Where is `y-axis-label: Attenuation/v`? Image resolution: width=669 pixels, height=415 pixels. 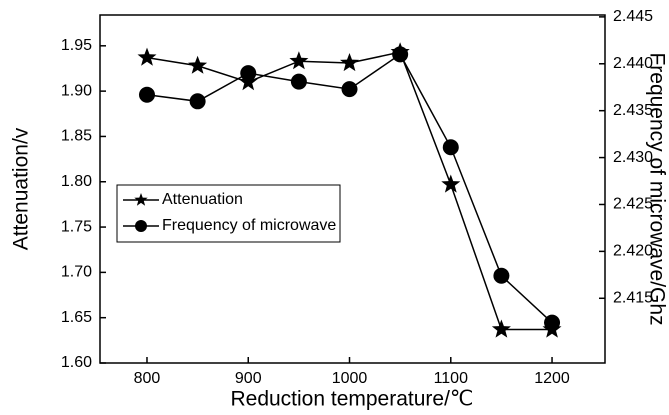 y-axis-label: Attenuation/v is located at coordinates (21, 188).